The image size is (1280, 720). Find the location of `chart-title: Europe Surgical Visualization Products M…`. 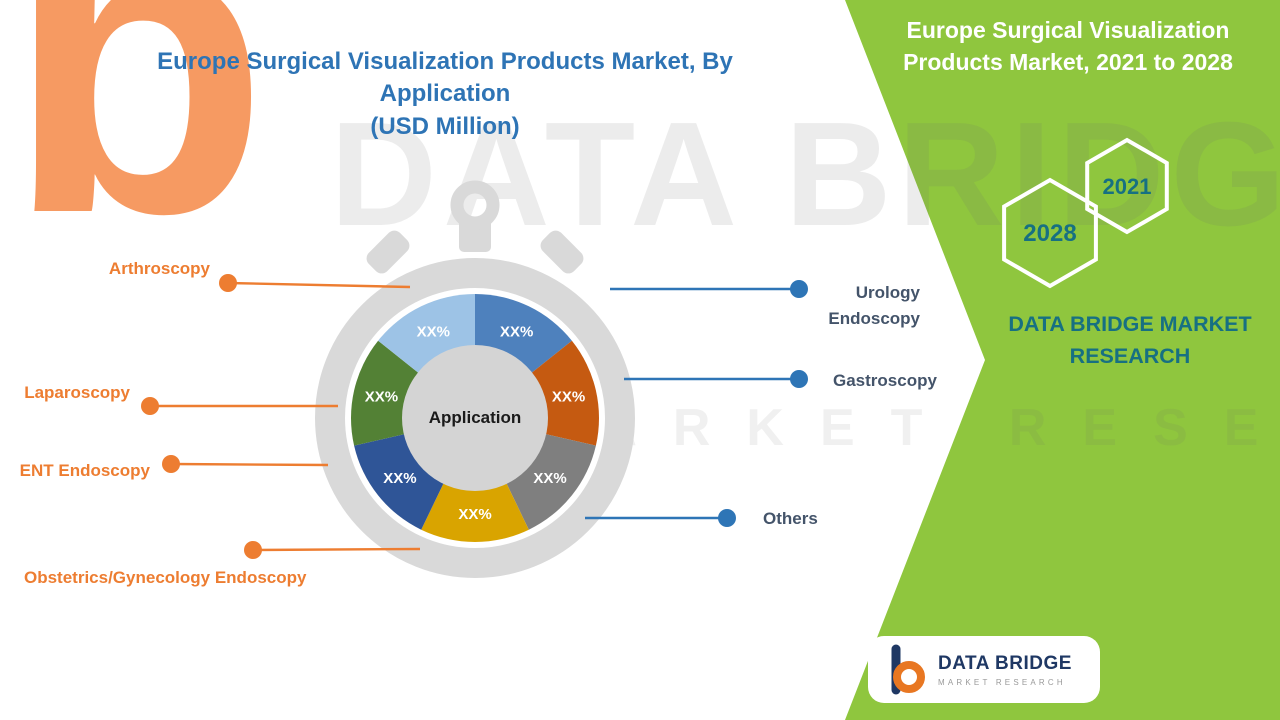

chart-title: Europe Surgical Visualization Products M… is located at coordinates (445, 94).